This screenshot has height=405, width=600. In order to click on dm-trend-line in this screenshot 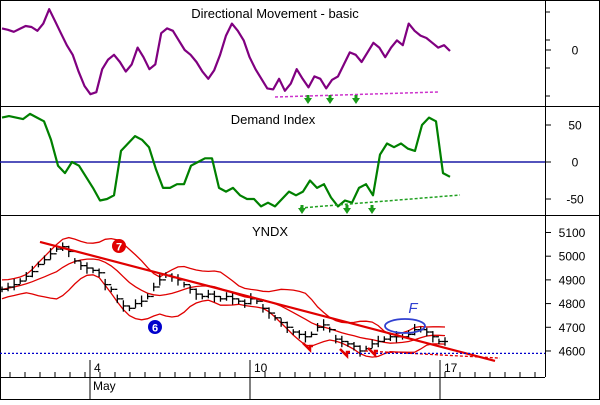, I will do `click(356, 94)`.